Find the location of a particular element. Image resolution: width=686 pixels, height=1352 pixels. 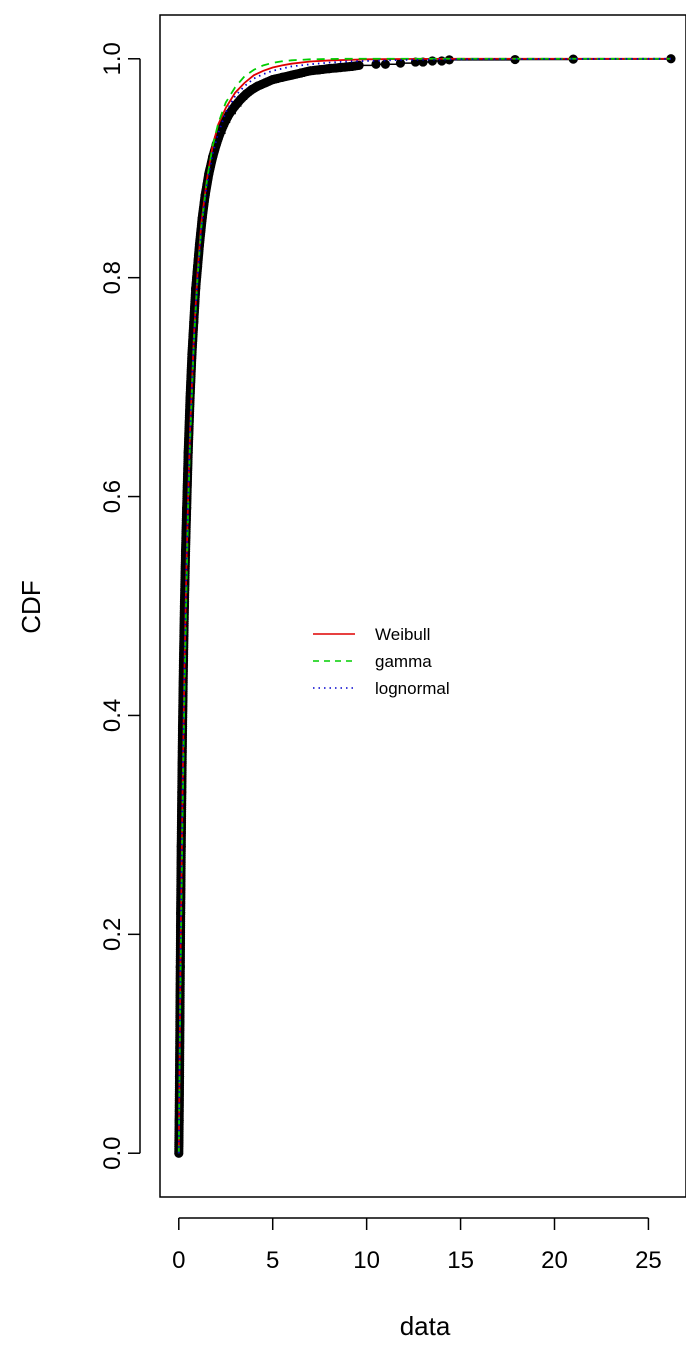

x-tick-label: 20 is located at coordinates (554, 1260).